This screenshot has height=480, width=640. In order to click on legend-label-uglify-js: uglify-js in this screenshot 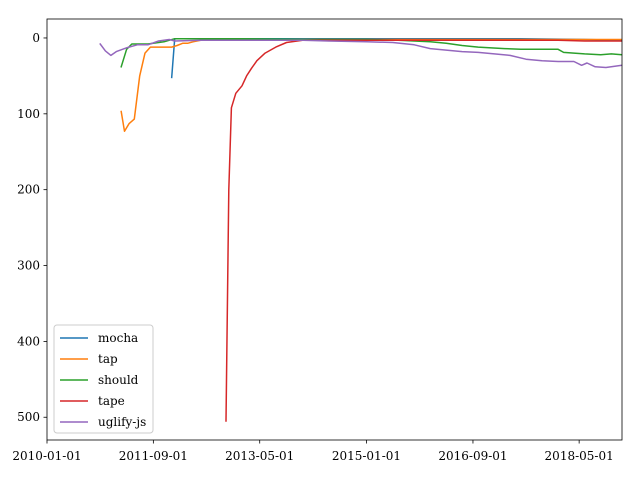, I will do `click(122, 422)`.